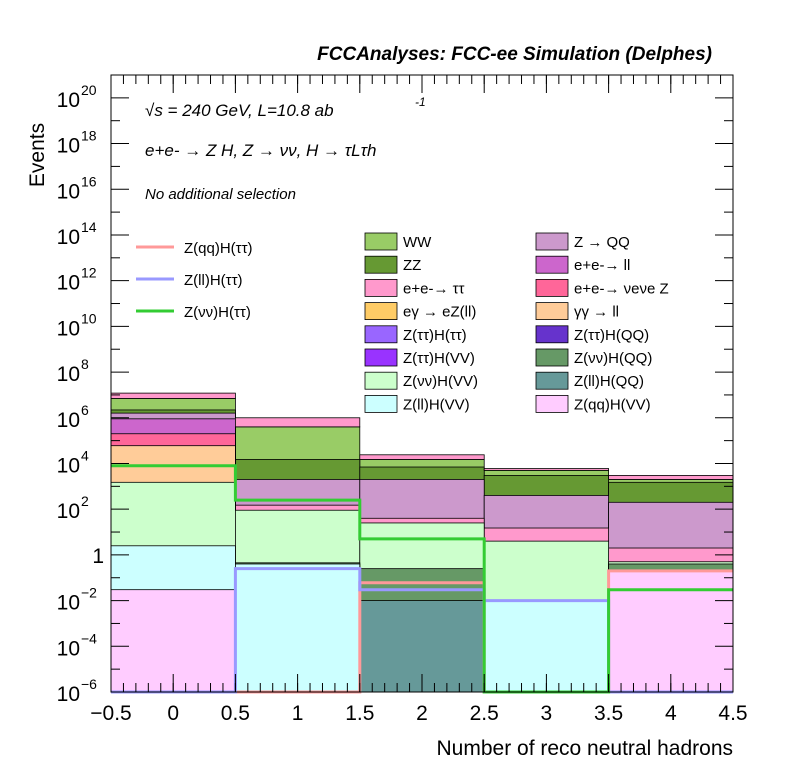 This screenshot has width=796, height=772. Describe the element at coordinates (89, 136) in the screenshot. I see `y-tick-exponent: 18` at that location.